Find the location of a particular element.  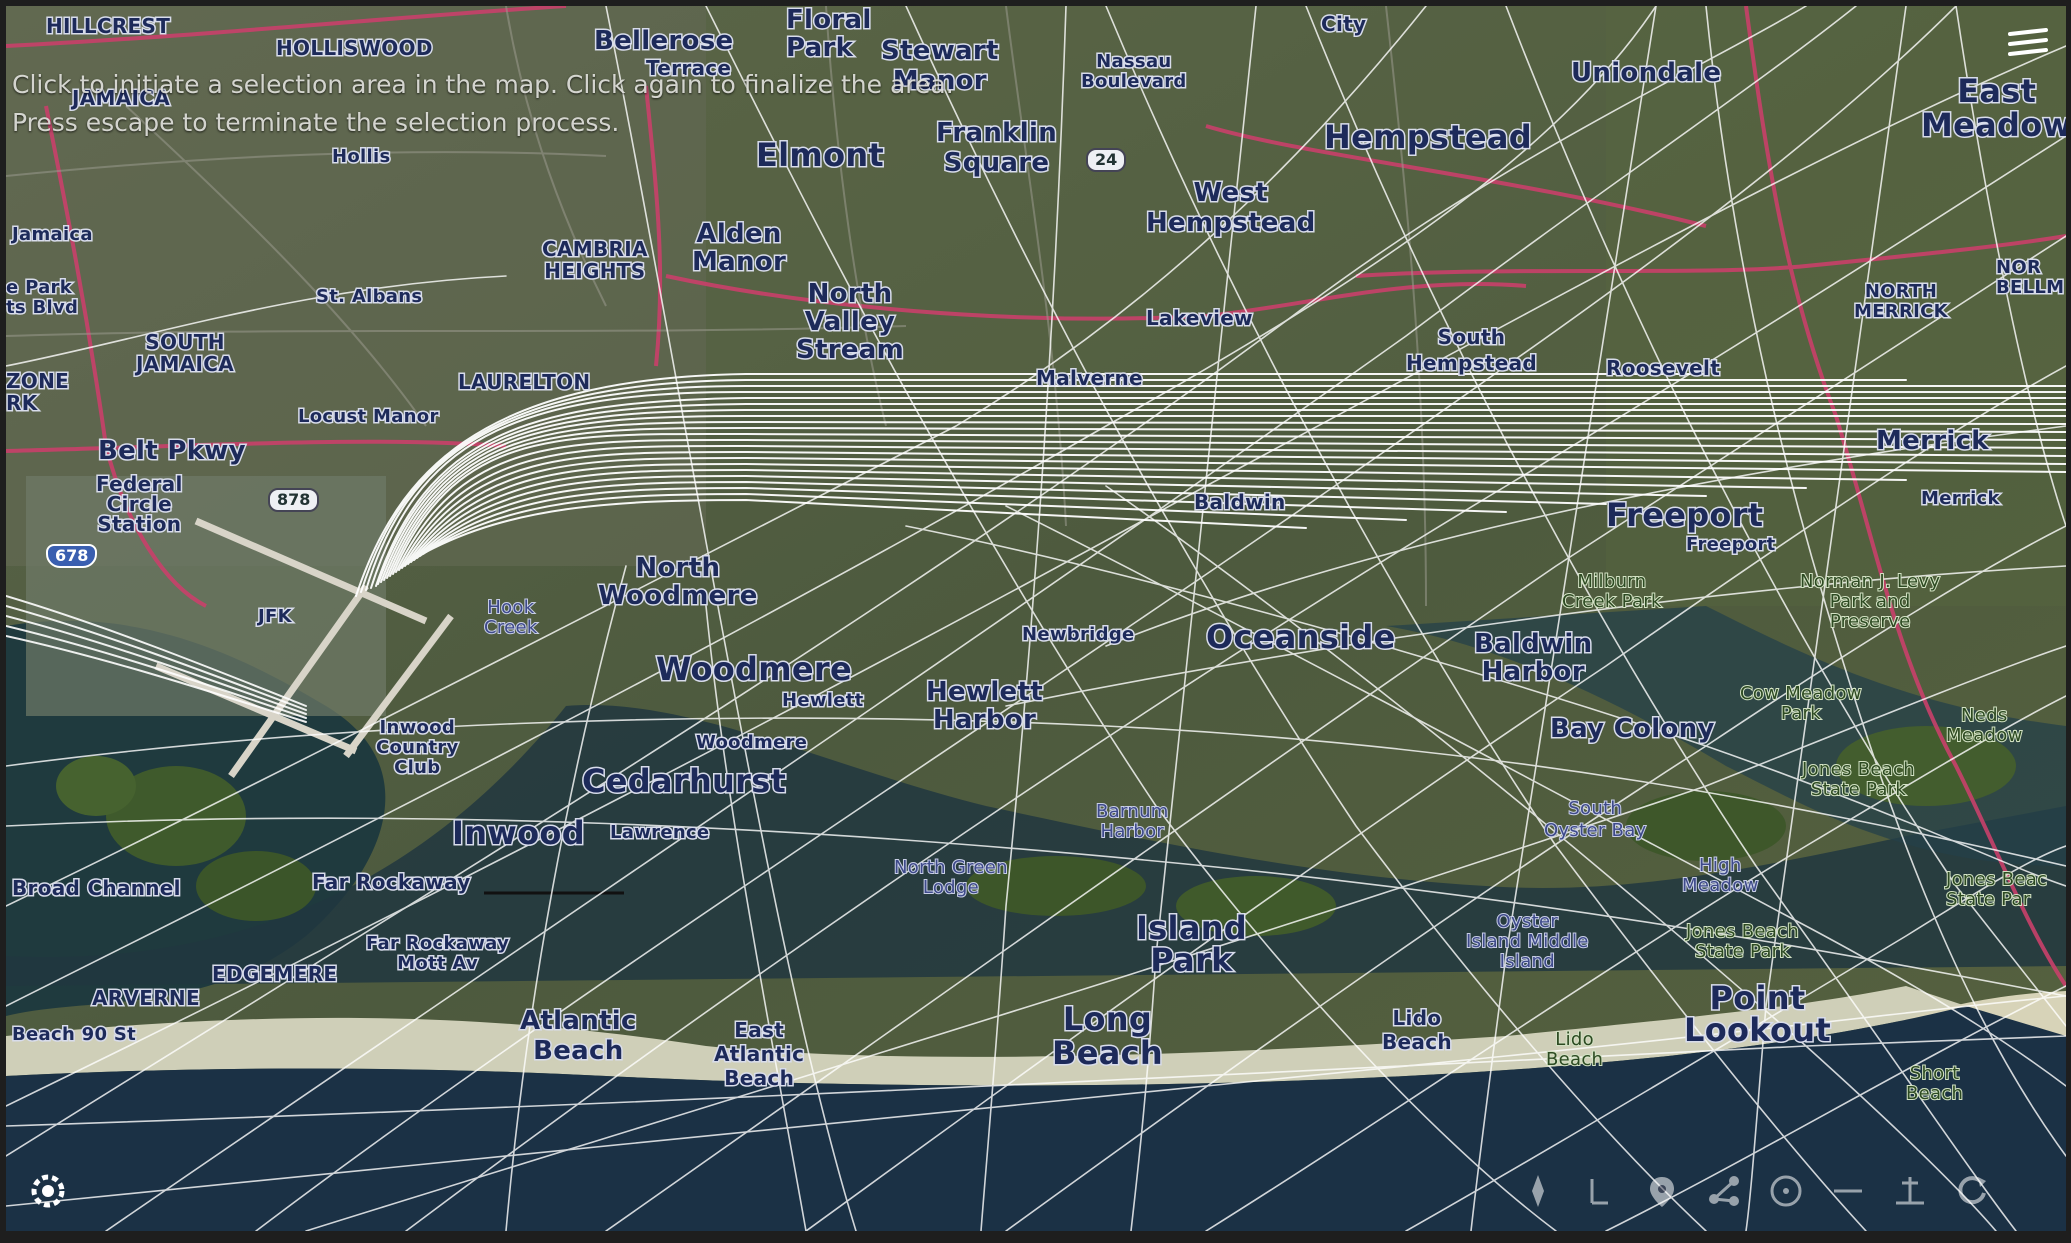

place-label: Atlantic Beach is located at coordinates (578, 1036).